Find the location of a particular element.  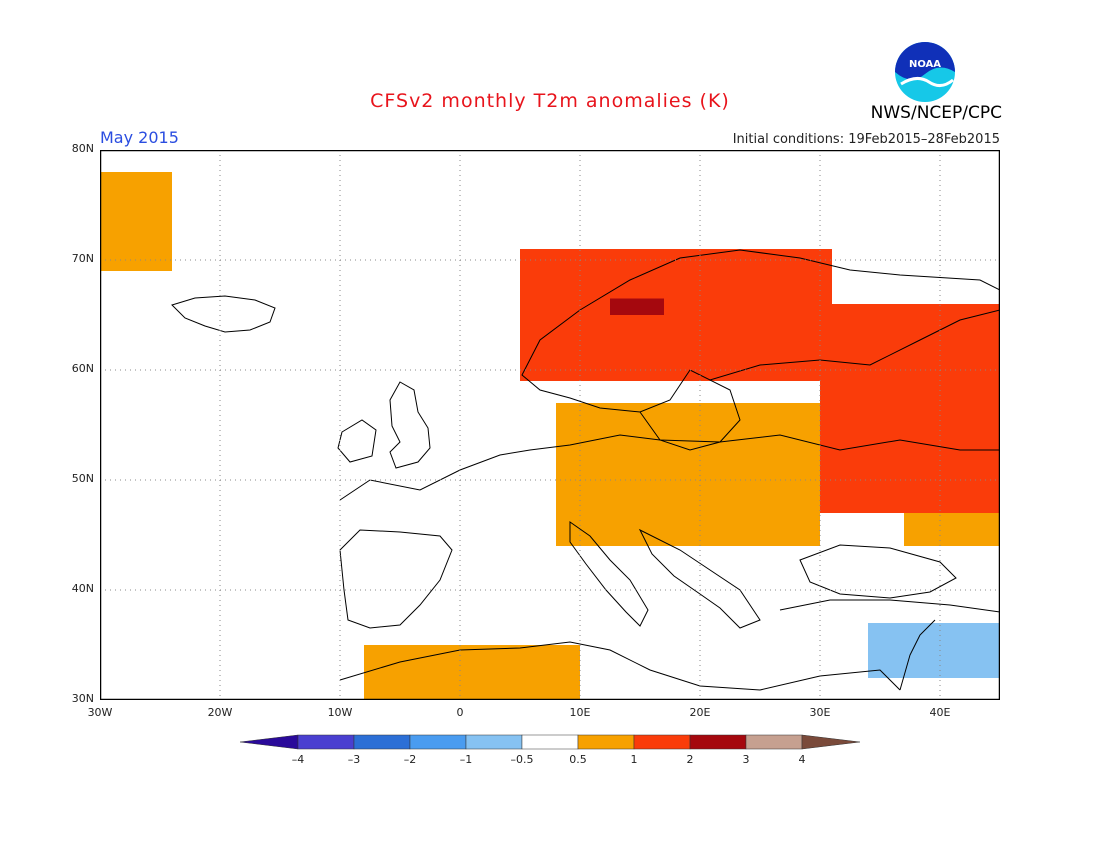

lon-label: 10E is located at coordinates (580, 712).